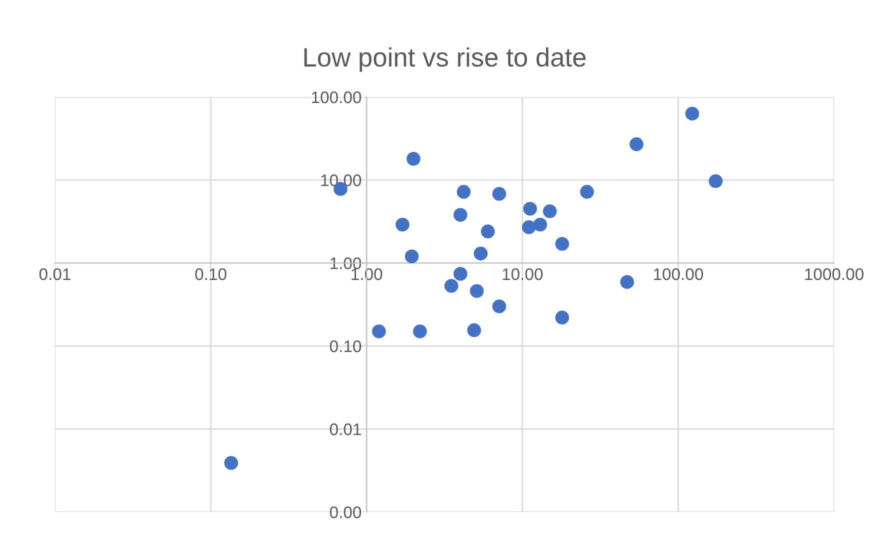 This screenshot has height=536, width=883. What do you see at coordinates (367, 274) in the screenshot?
I see `x-tick-label: 1.00` at bounding box center [367, 274].